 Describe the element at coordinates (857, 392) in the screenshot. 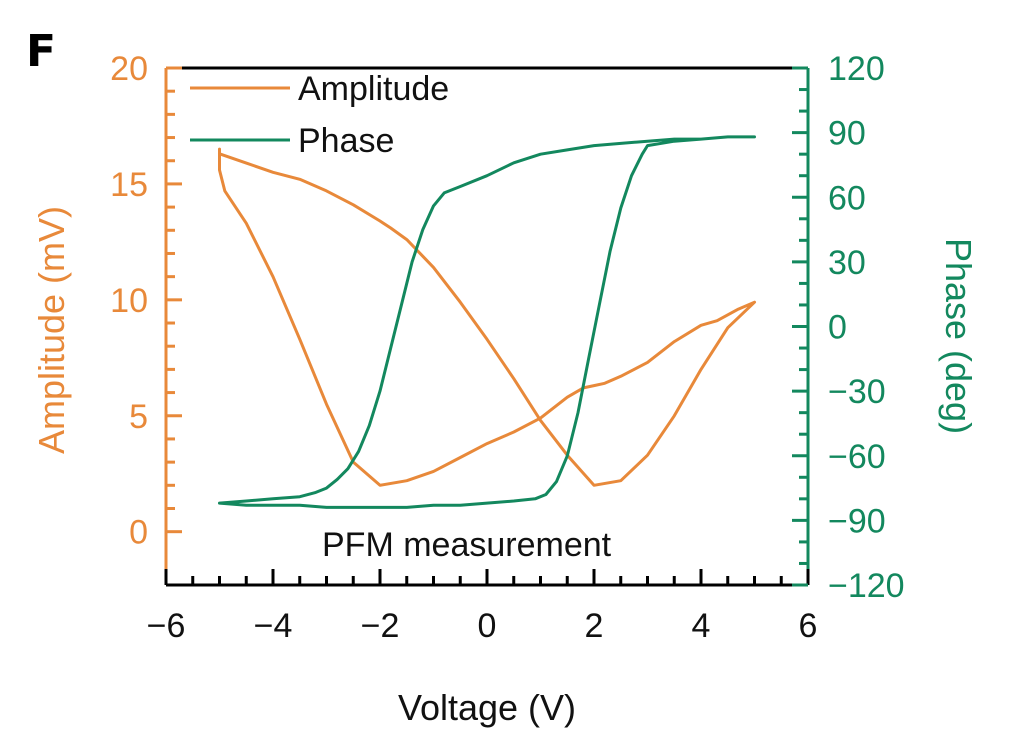

I see `y-right-tick-label: −30` at that location.